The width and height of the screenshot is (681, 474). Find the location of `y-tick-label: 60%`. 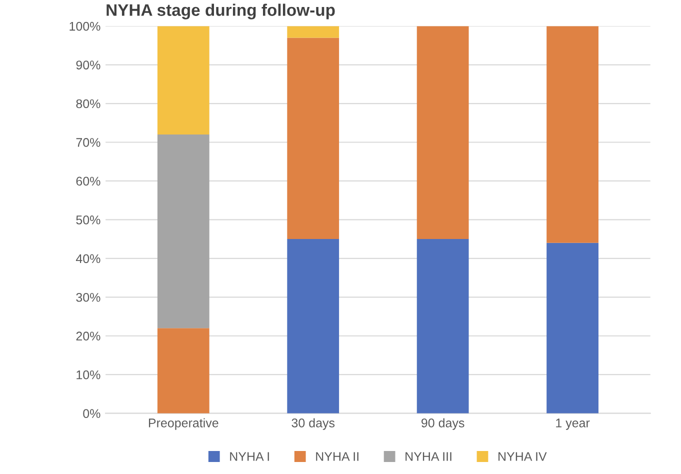

y-tick-label: 60% is located at coordinates (88, 181).